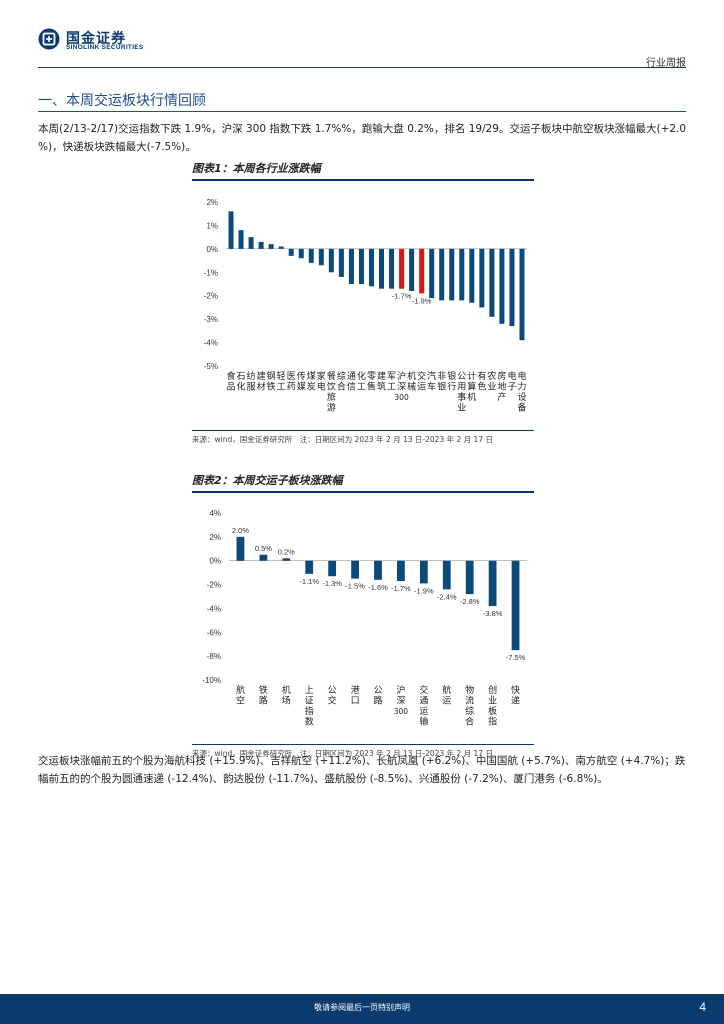 The width and height of the screenshot is (724, 1024). I want to click on bar-交运, so click(422, 271).